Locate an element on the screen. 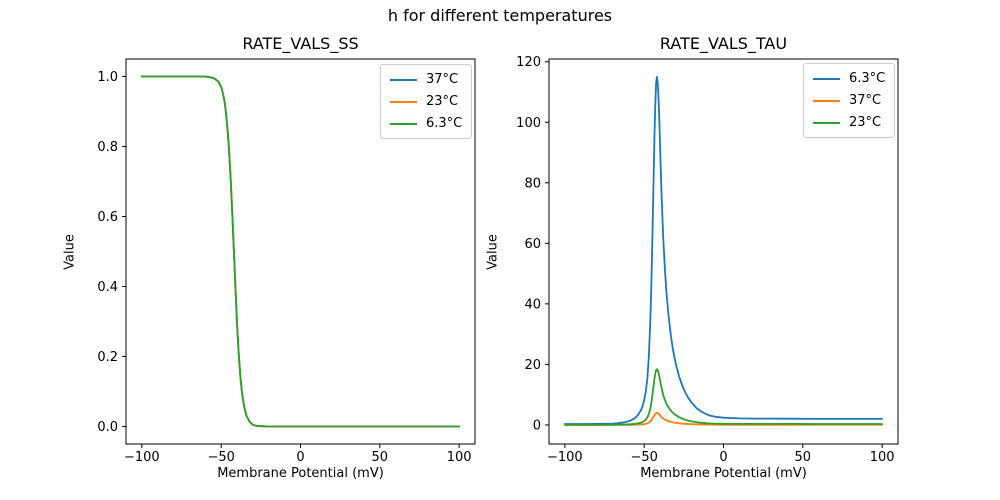 The image size is (1000, 500). y-tick-label: 0.8 is located at coordinates (107, 147).